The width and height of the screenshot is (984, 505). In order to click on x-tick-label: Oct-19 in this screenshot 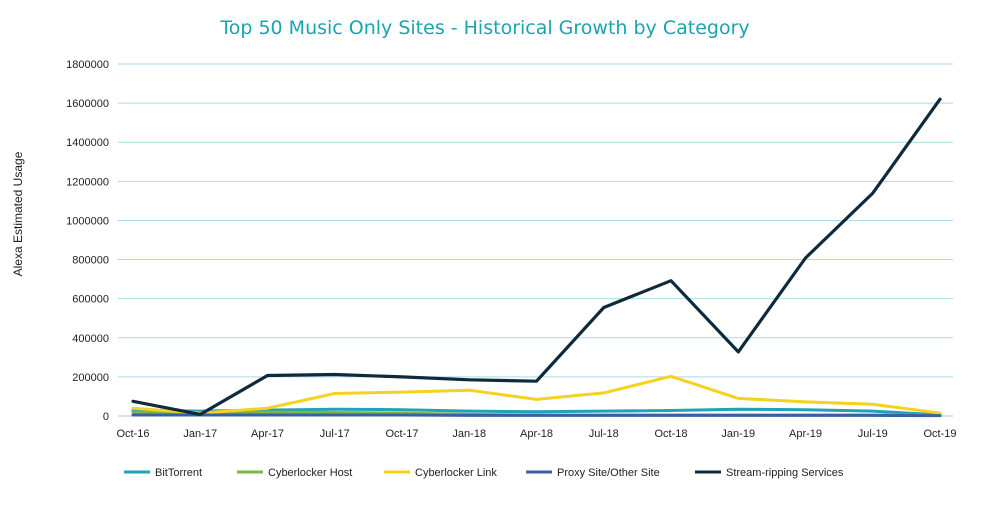, I will do `click(939, 434)`.